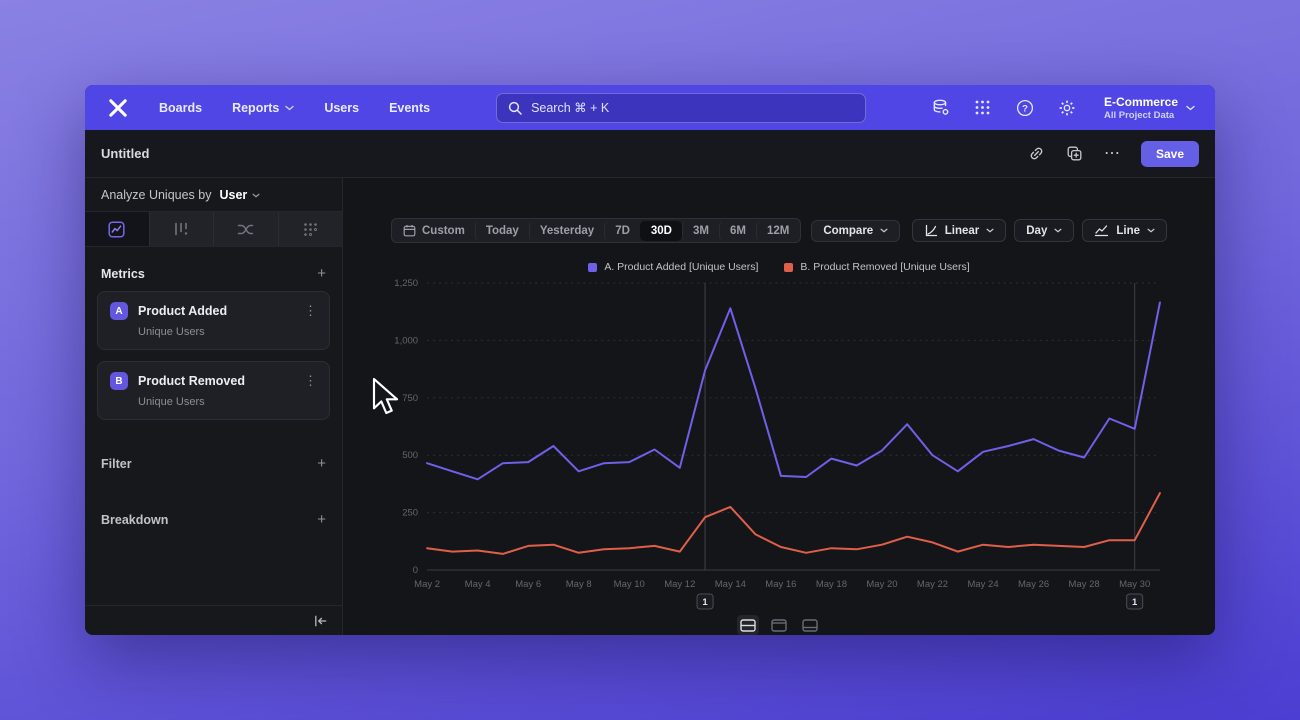 The width and height of the screenshot is (1300, 720). I want to click on linear-scale-icon, so click(931, 230).